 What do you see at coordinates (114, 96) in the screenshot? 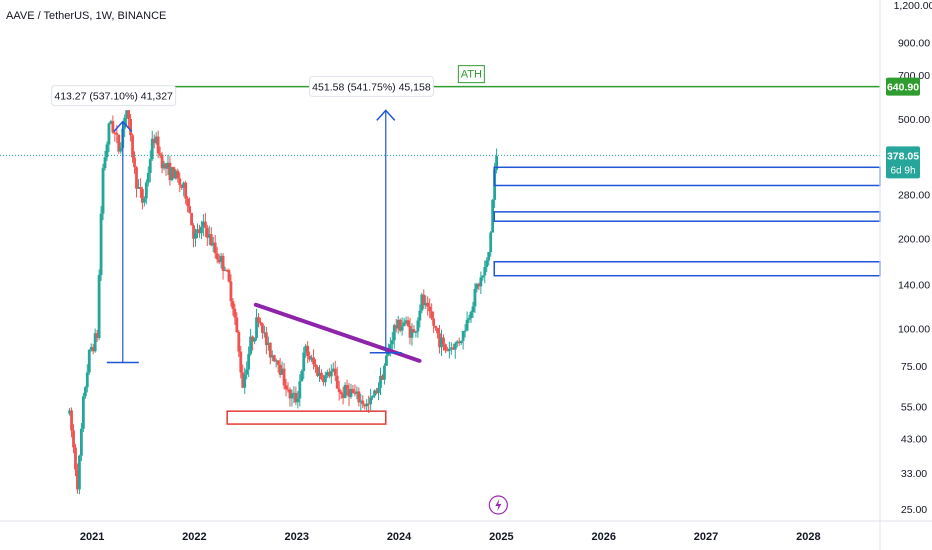
I see `measure-1-label-box` at bounding box center [114, 96].